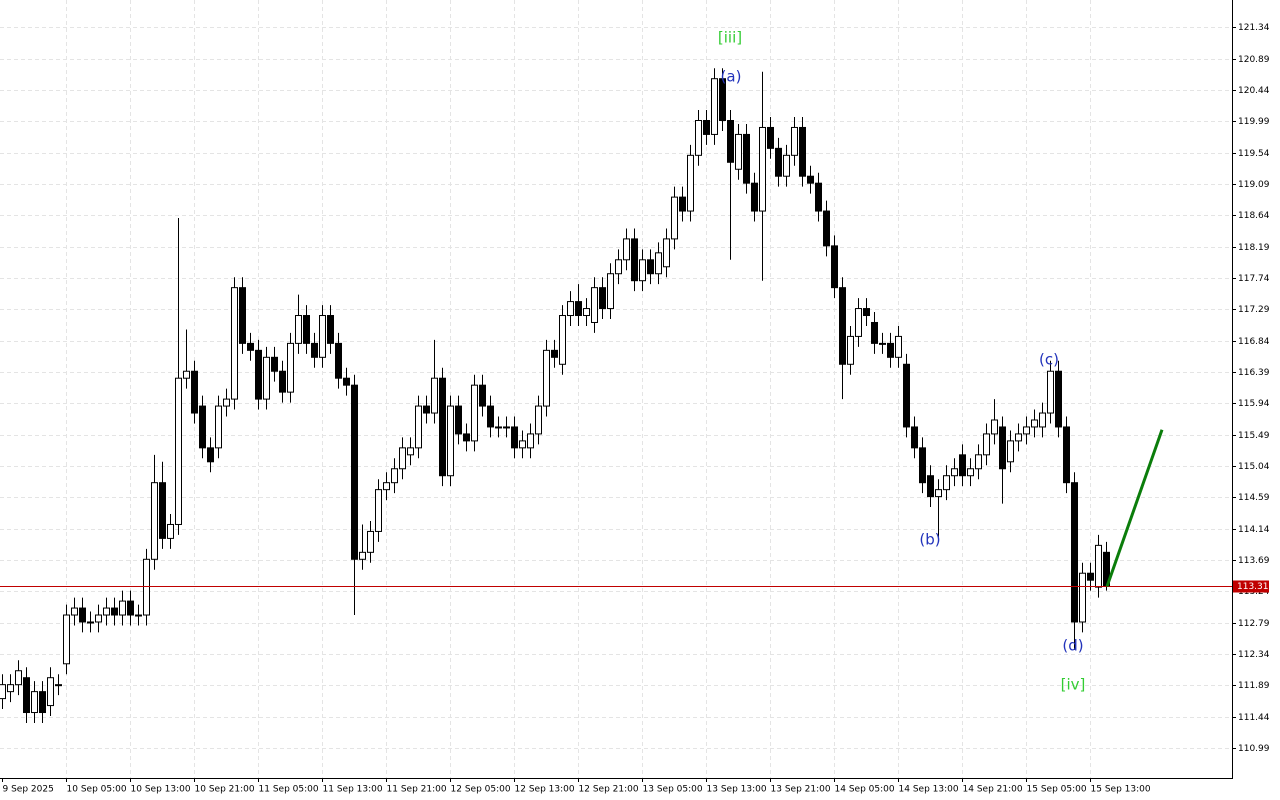 The image size is (1280, 800). Describe the element at coordinates (1254, 561) in the screenshot. I see `y-tick-label: 113.69` at that location.